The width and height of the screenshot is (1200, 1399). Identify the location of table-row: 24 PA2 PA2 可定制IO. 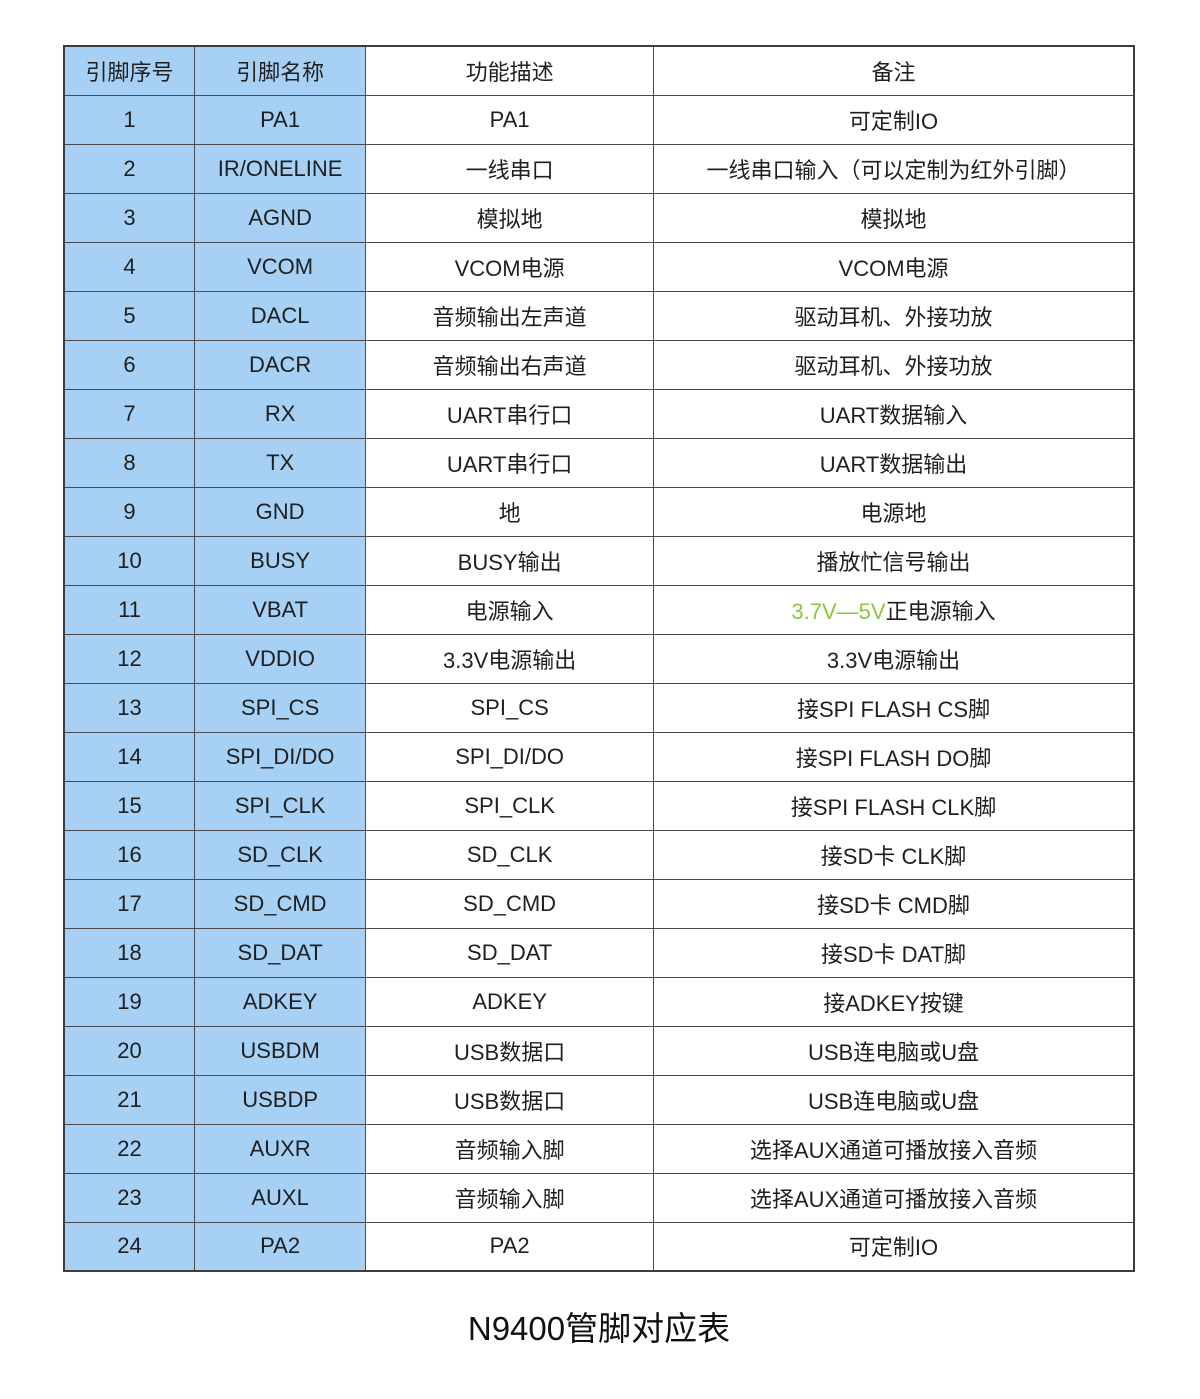
(599, 1246).